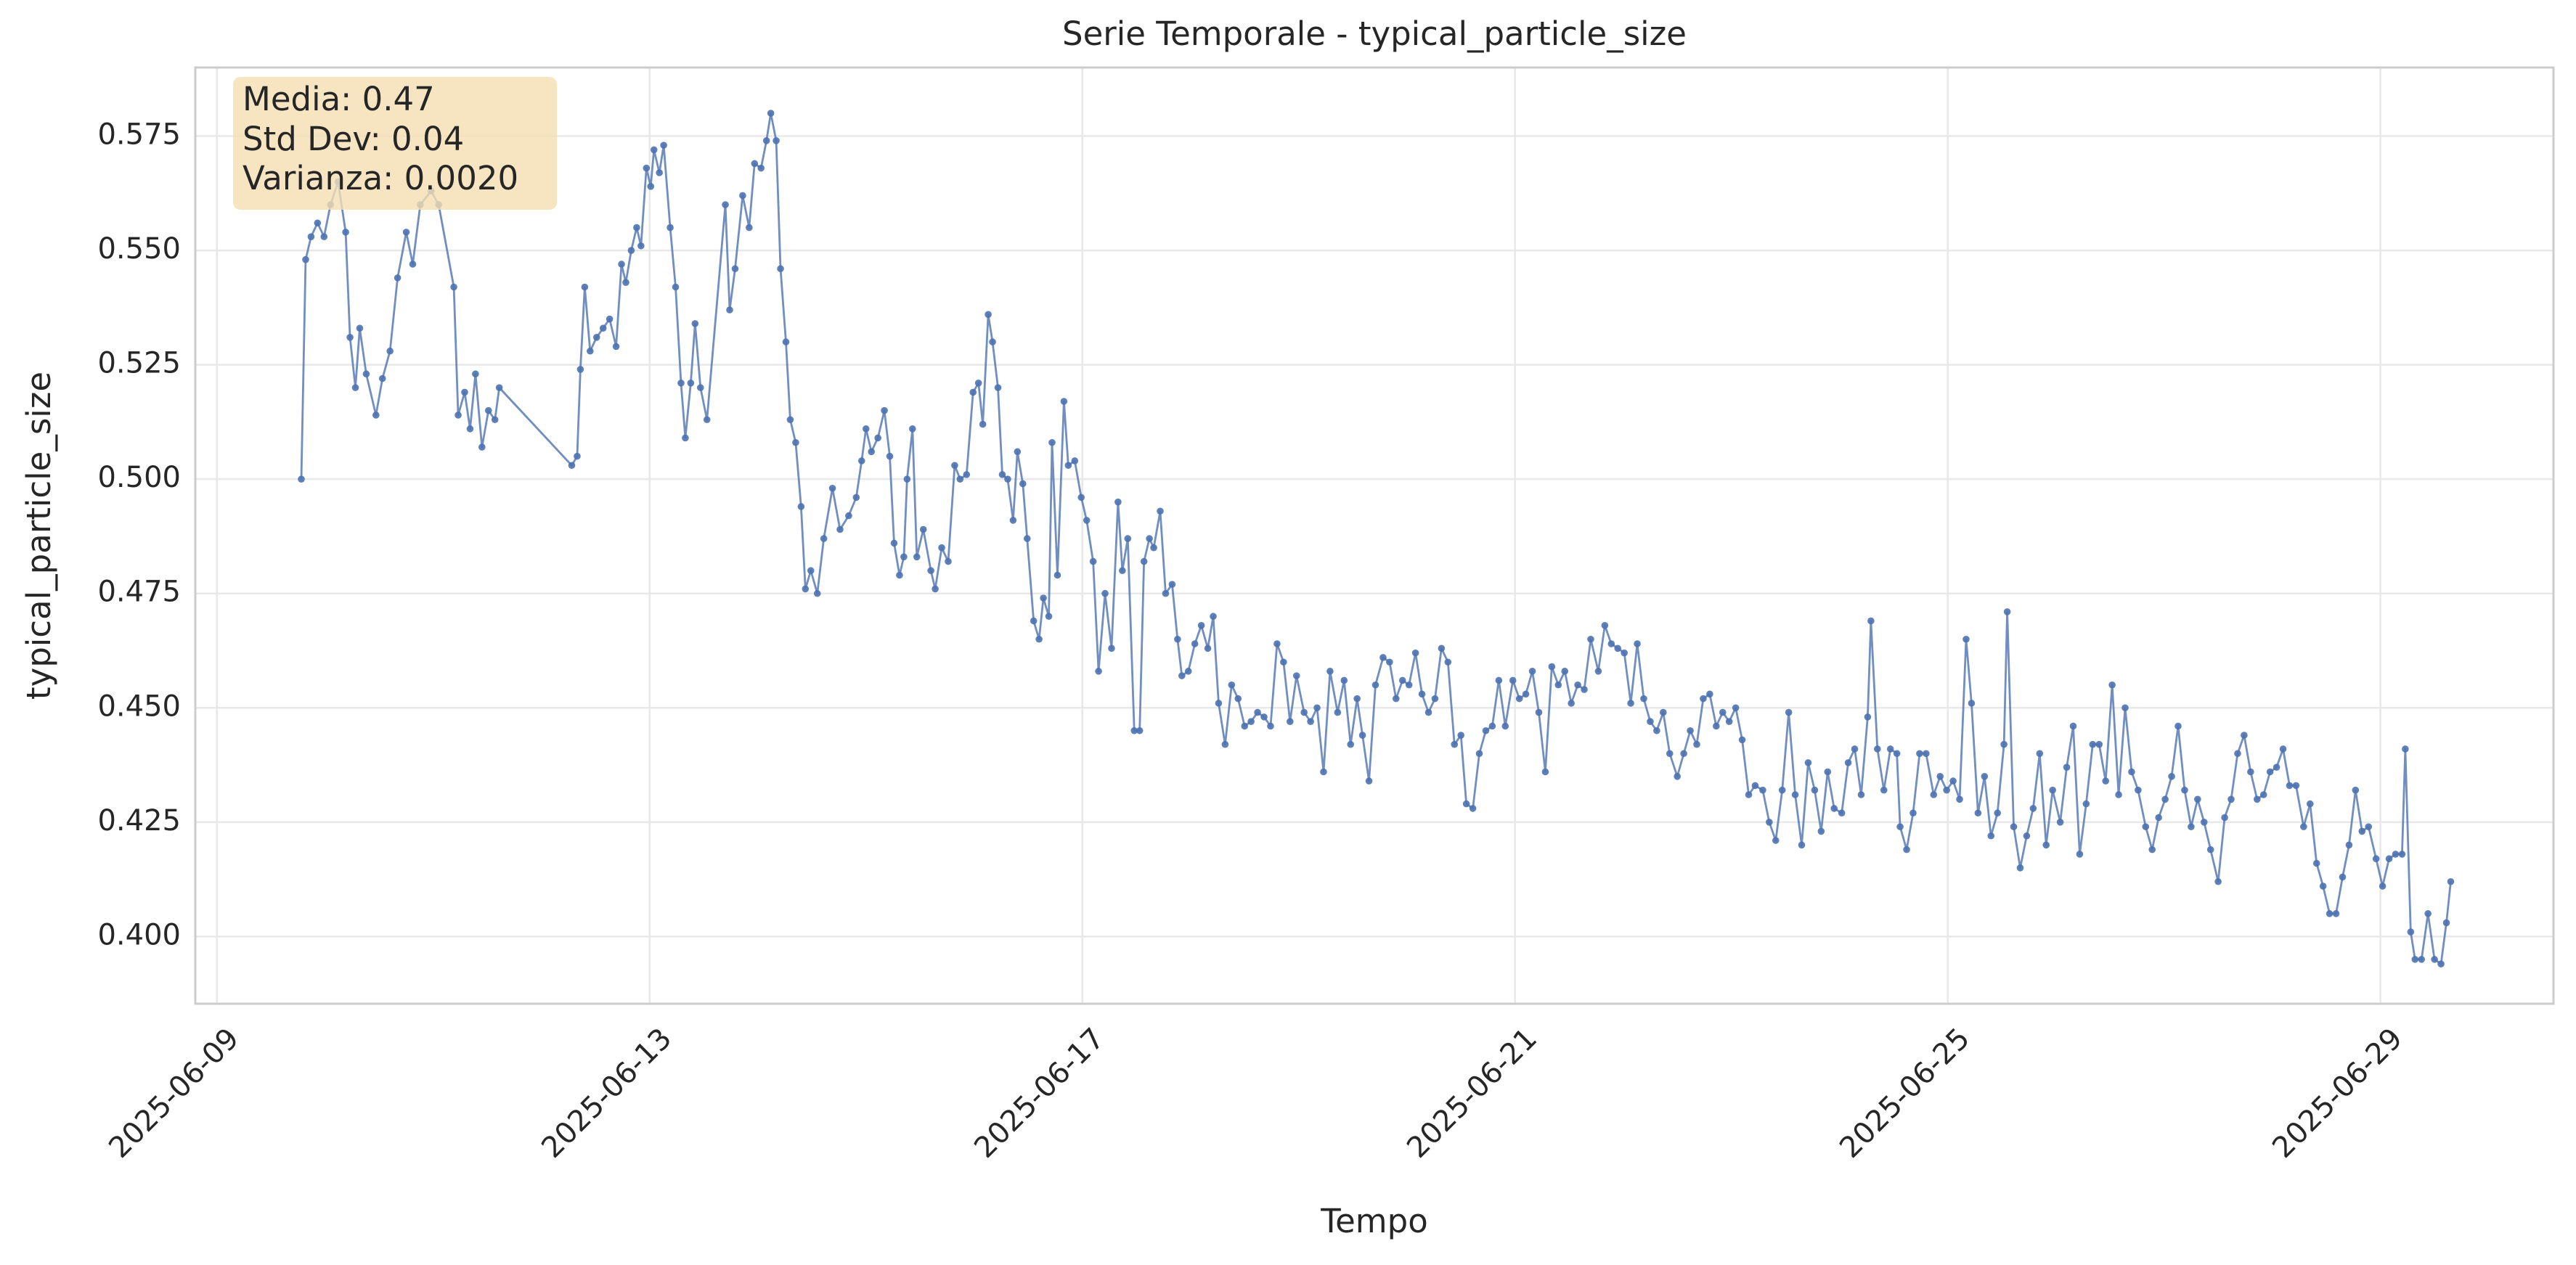  I want to click on x-tick-label: 2025-06-17, so click(1039, 1093).